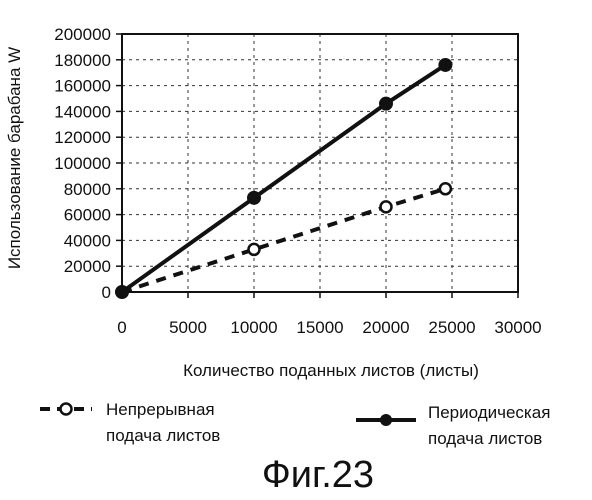 The width and height of the screenshot is (592, 500). What do you see at coordinates (453, 425) in the screenshot?
I see `legend-item-periodic: Периодическая подача листов` at bounding box center [453, 425].